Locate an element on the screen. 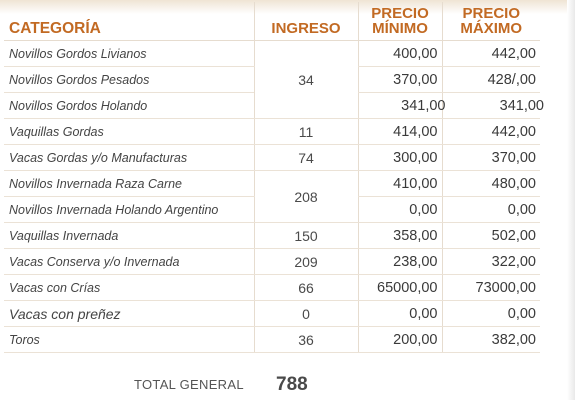 This screenshot has width=575, height=400. table-row: Vaquillas Gordas 11 414,00 442,00 is located at coordinates (272, 131).